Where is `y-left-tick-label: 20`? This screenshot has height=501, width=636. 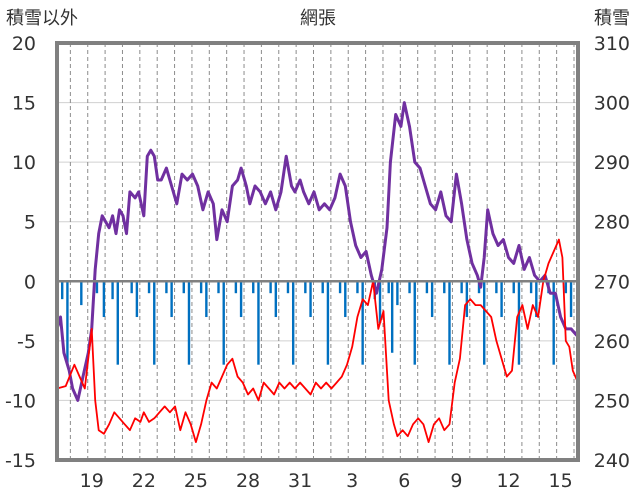 y-left-tick-label: 20 is located at coordinates (24, 44).